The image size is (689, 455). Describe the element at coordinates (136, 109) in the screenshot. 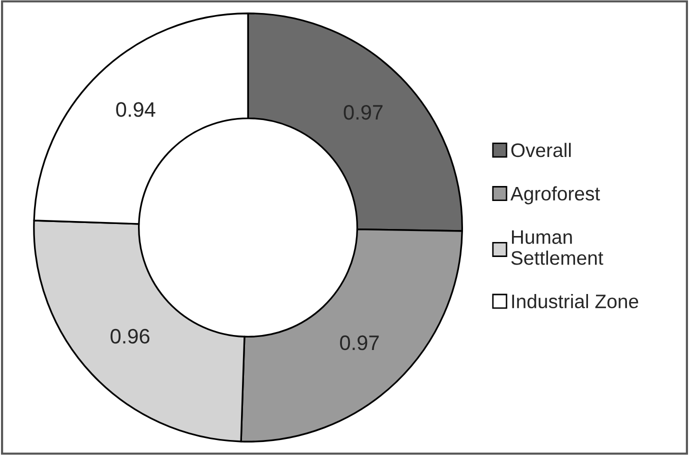

I see `data-label: 0.94` at that location.